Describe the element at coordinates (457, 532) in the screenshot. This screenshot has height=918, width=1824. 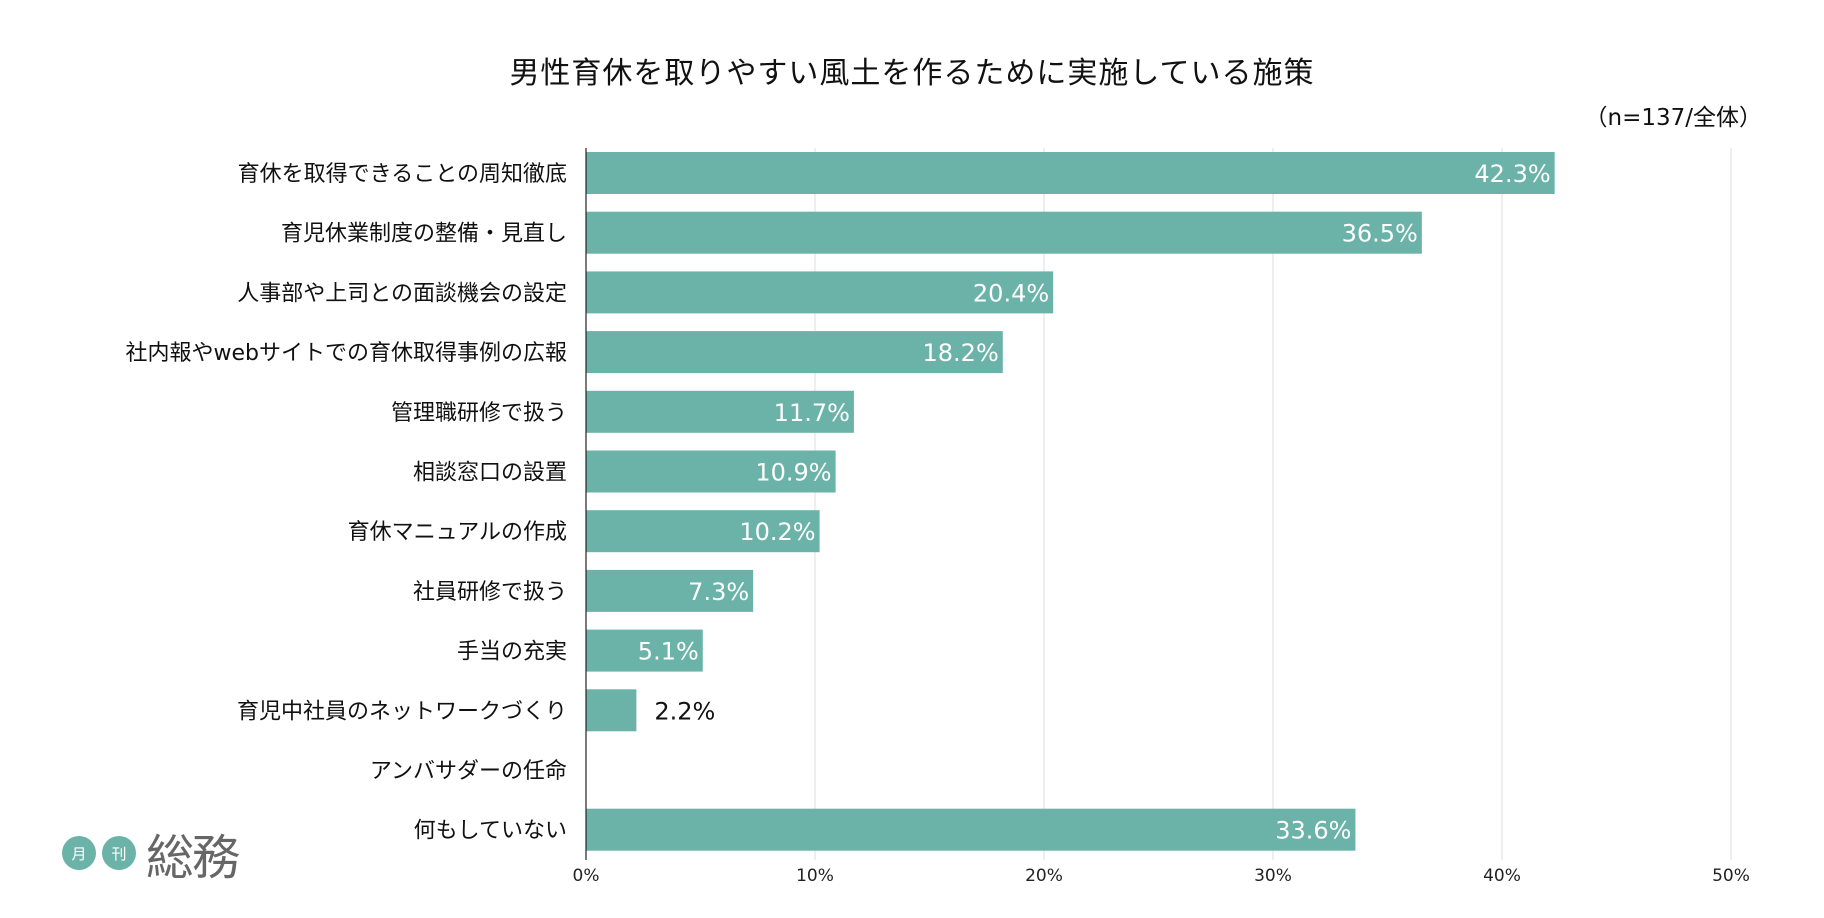
I see `category-label: 育休マニュアルの作成` at that location.